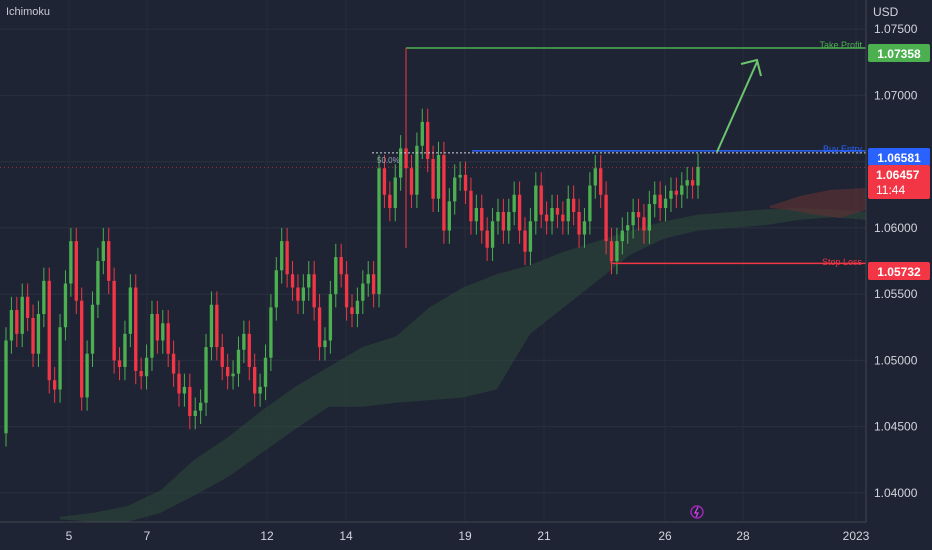 The height and width of the screenshot is (550, 932). I want to click on buy-entry-price: 1.06581, so click(899, 158).